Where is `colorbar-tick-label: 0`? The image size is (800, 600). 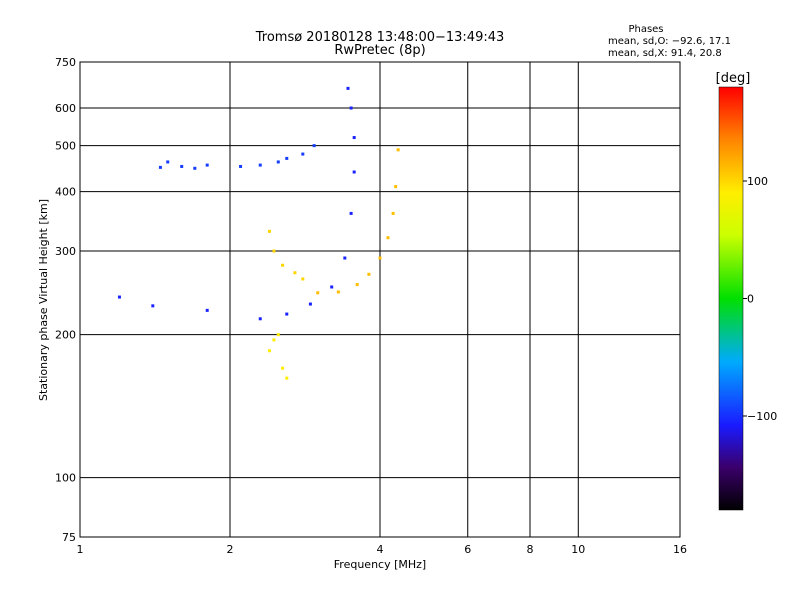
colorbar-tick-label: 0 is located at coordinates (750, 299).